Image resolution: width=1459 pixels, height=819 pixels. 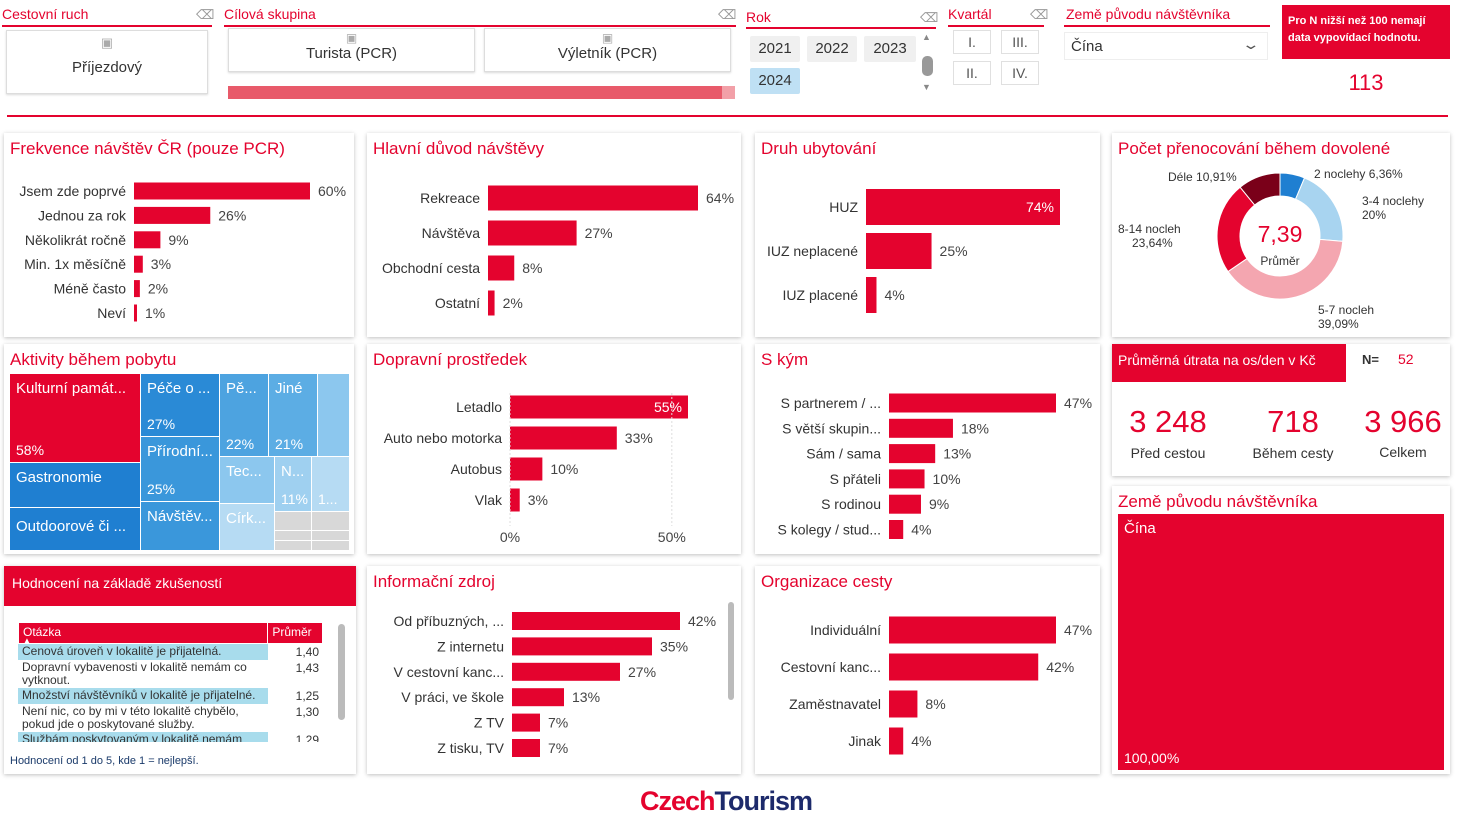 I want to click on donut-label: 39,09%, so click(x=1338, y=324).